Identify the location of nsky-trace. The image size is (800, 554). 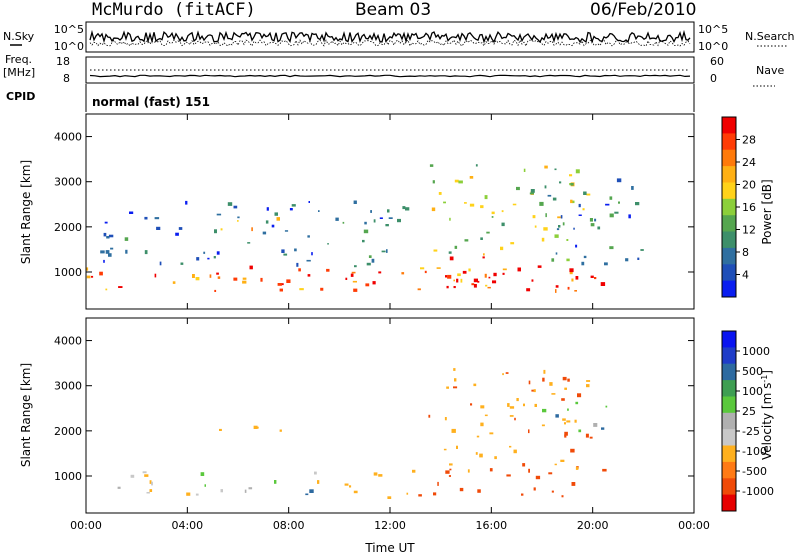
(390, 36).